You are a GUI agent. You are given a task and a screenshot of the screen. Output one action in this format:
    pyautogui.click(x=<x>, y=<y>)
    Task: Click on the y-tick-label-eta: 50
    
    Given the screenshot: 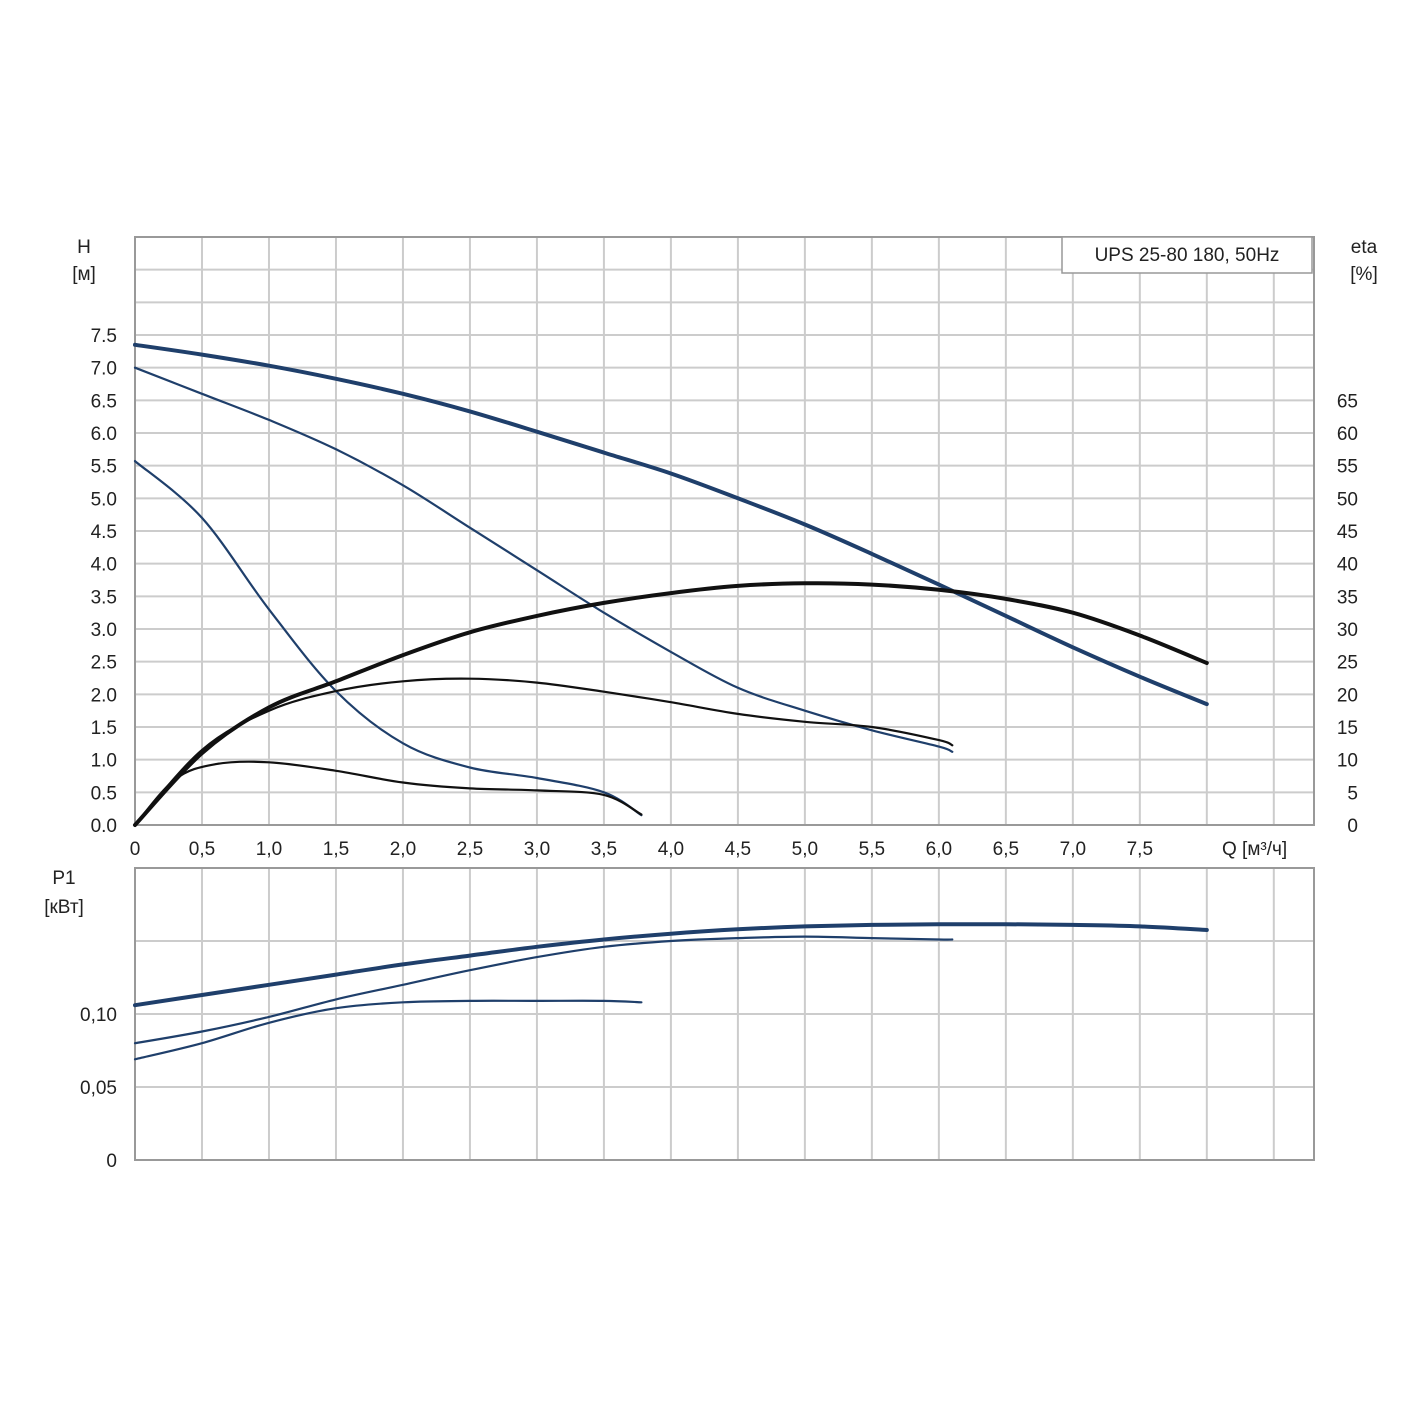 What is the action you would take?
    pyautogui.click(x=1347, y=499)
    